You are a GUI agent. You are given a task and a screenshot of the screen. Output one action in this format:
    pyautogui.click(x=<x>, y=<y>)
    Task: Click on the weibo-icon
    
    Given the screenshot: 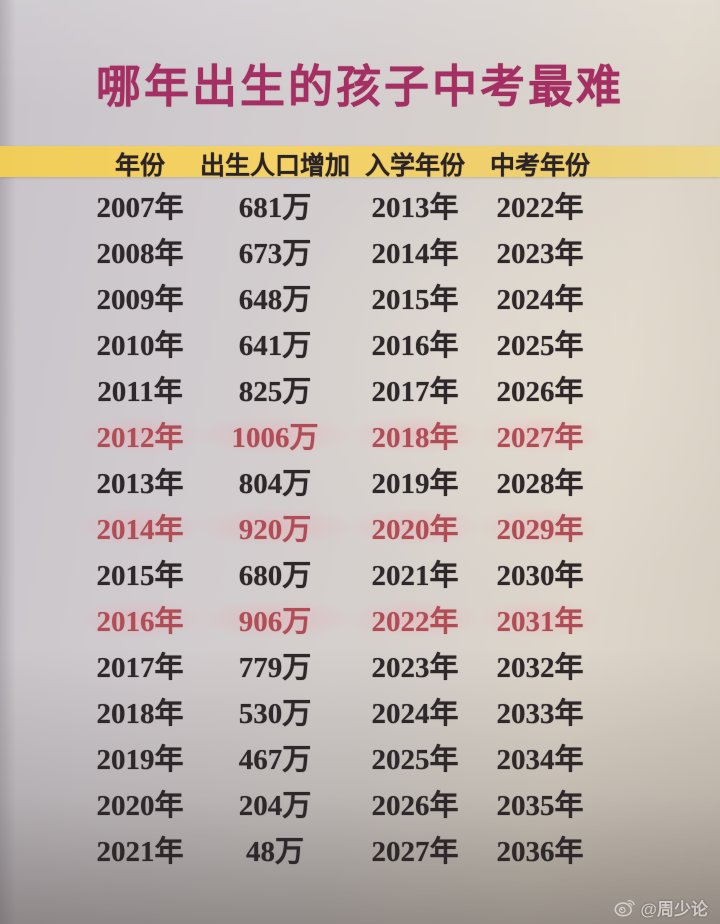 What is the action you would take?
    pyautogui.click(x=625, y=907)
    